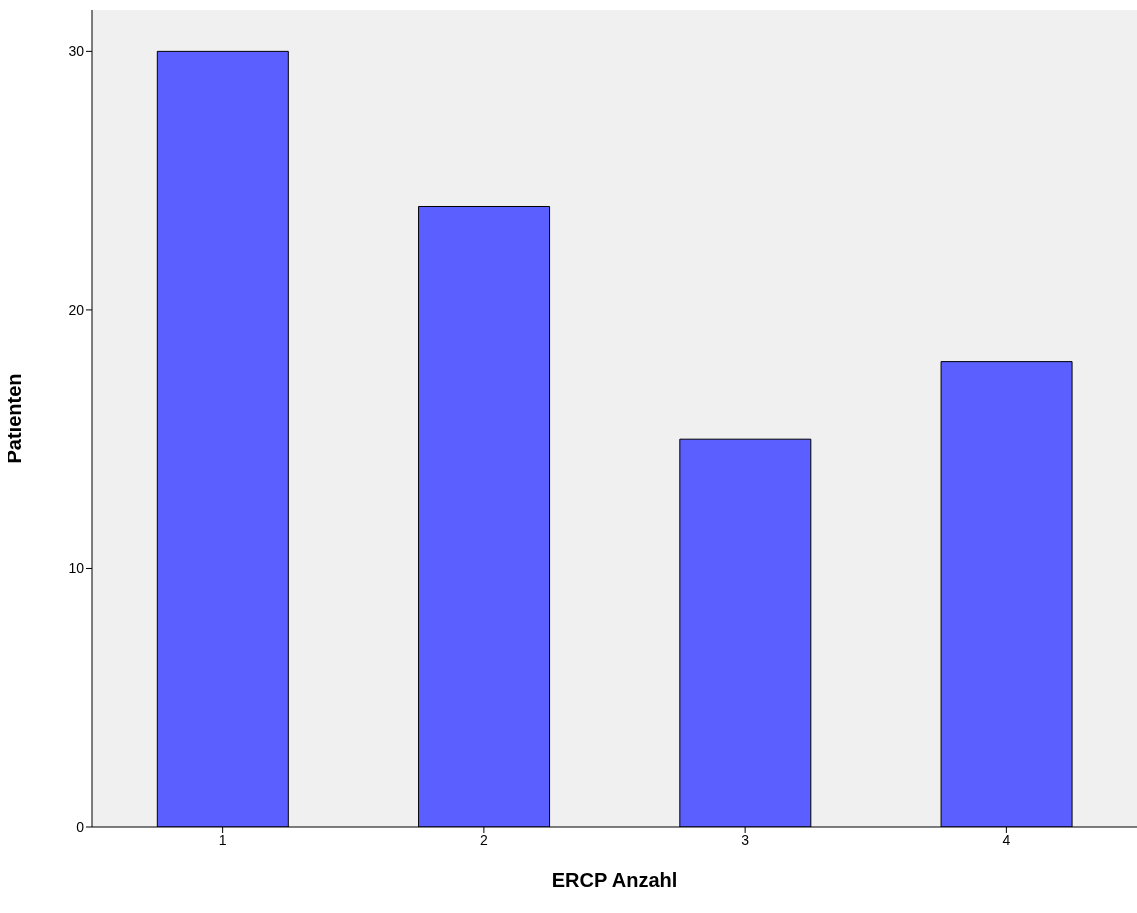 This screenshot has width=1137, height=913. I want to click on x-tick-label: 4, so click(1006, 839).